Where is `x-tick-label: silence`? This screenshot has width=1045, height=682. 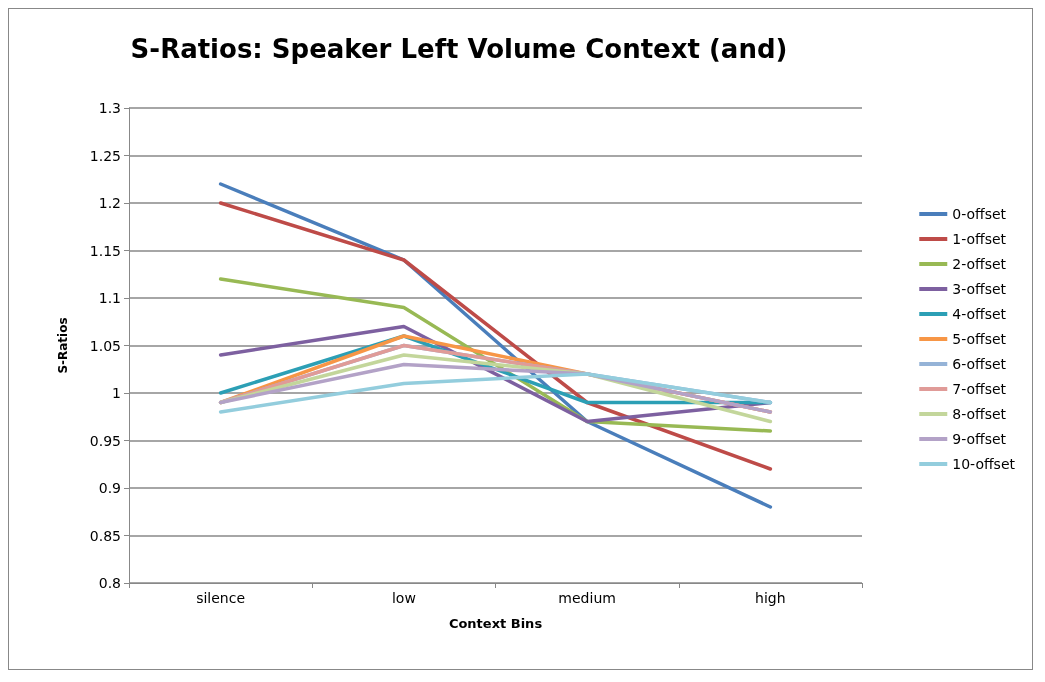 x-tick-label: silence is located at coordinates (221, 598).